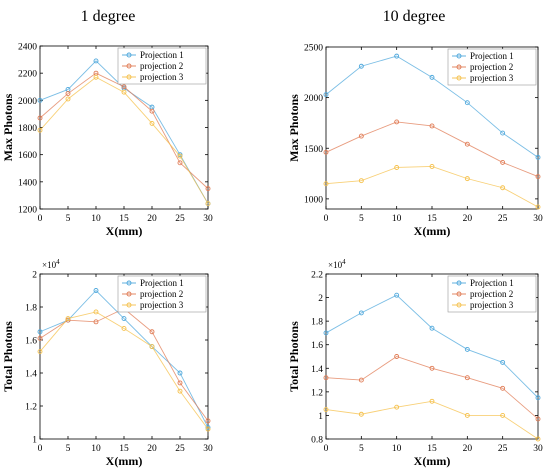 Image resolution: width=550 pixels, height=473 pixels. What do you see at coordinates (27, 129) in the screenshot?
I see `y-tick-label: 1800` at bounding box center [27, 129].